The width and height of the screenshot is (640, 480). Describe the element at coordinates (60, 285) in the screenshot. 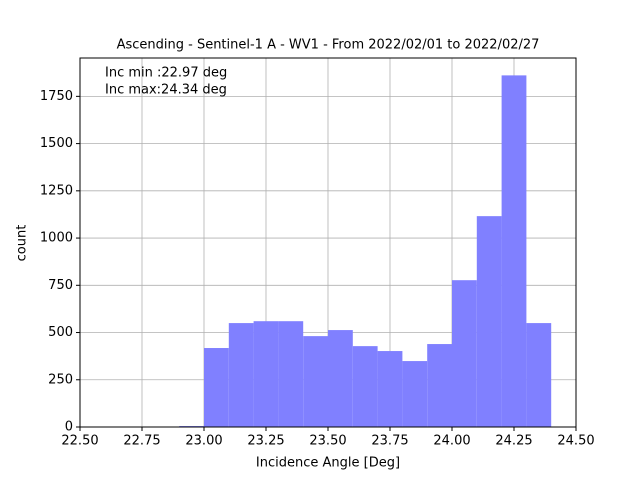

I see `y-tick-label: 750` at that location.